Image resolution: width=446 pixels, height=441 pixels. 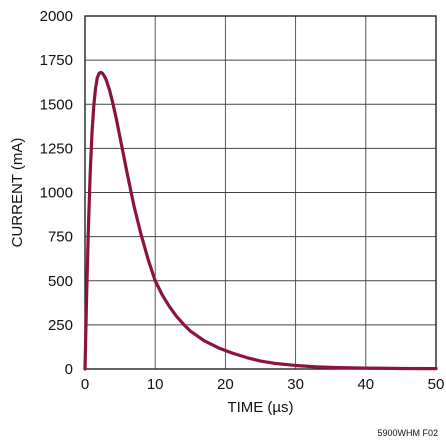 What do you see at coordinates (56, 16) in the screenshot?
I see `y-tick-label: 2000` at bounding box center [56, 16].